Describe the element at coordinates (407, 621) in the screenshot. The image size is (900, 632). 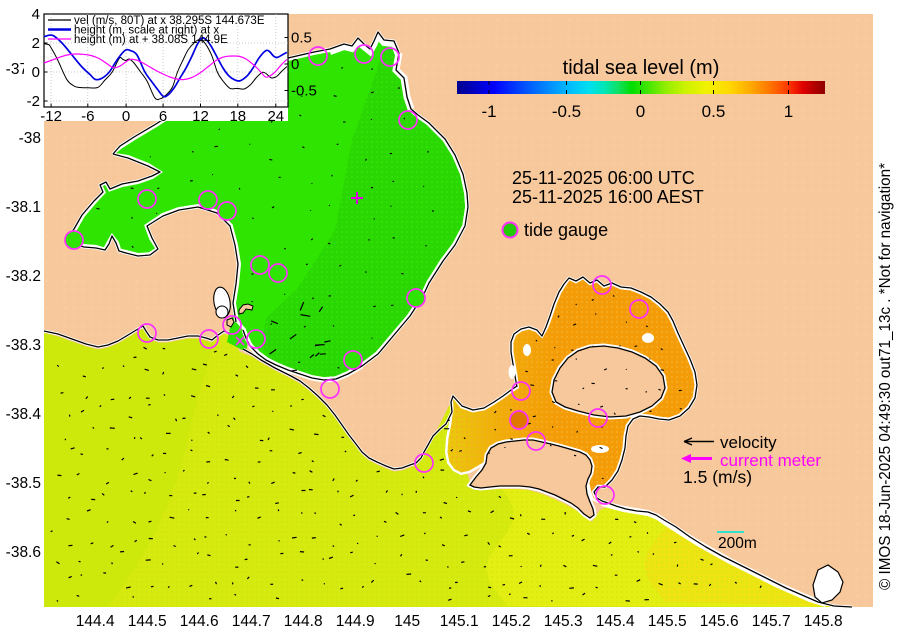
I see `svg-text: 145` at that location.